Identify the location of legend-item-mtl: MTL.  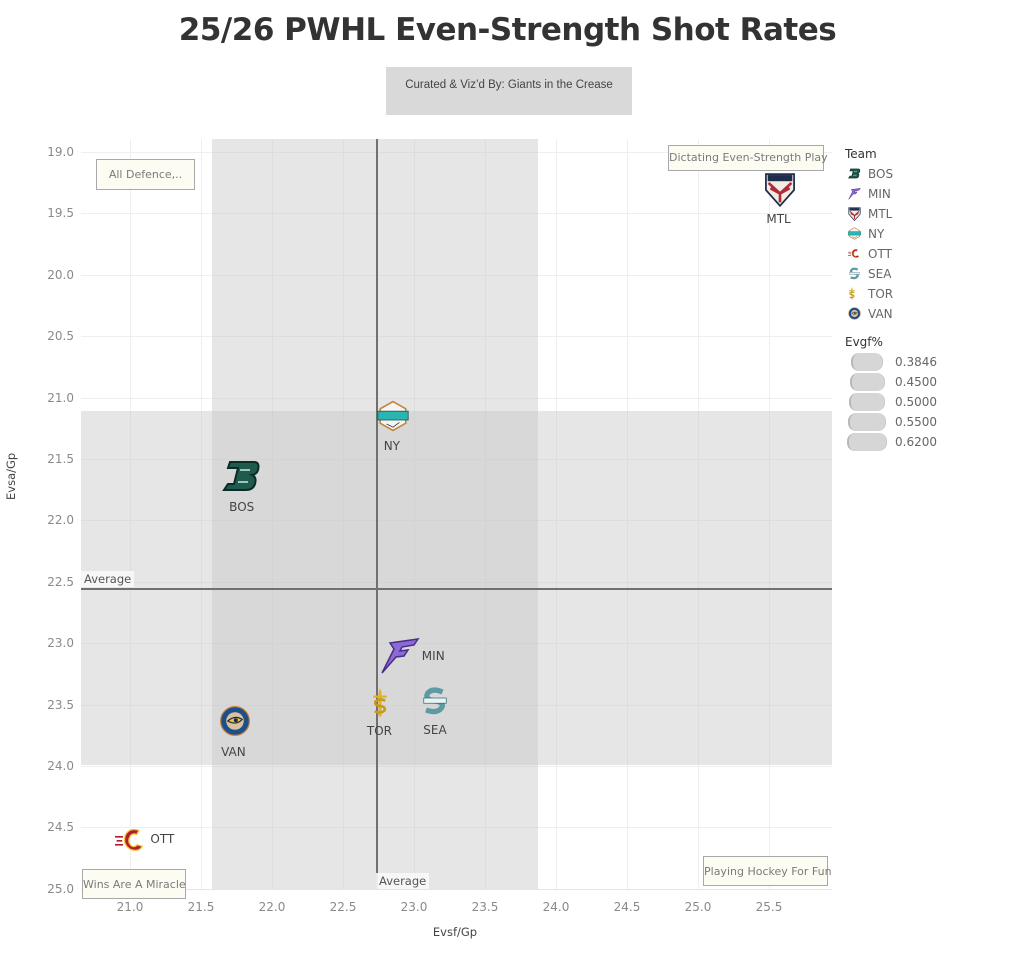
(869, 214).